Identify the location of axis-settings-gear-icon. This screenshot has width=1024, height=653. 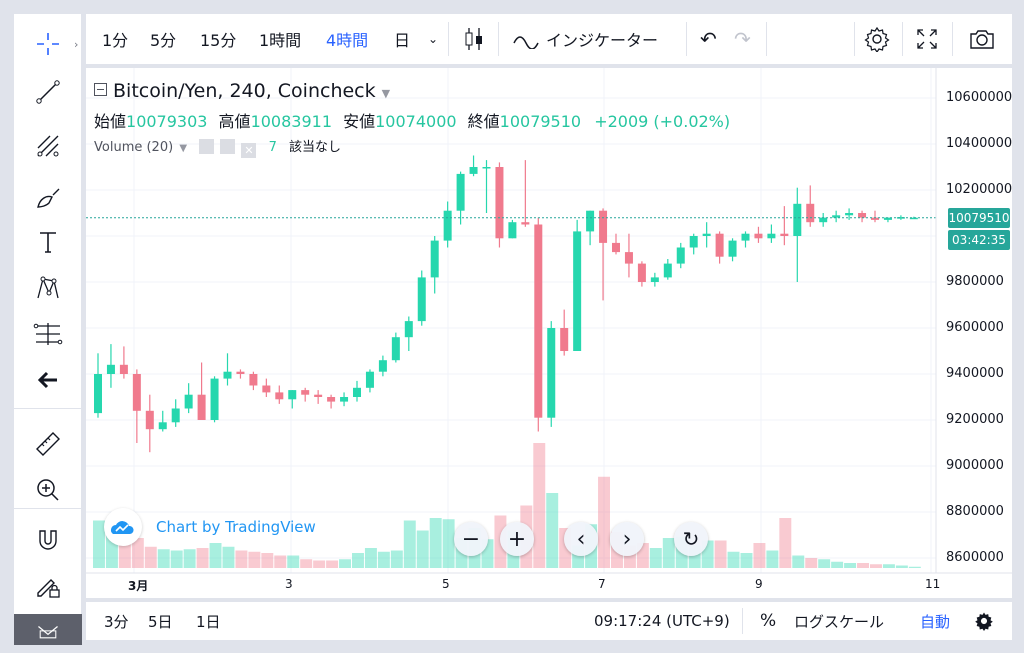
(984, 621).